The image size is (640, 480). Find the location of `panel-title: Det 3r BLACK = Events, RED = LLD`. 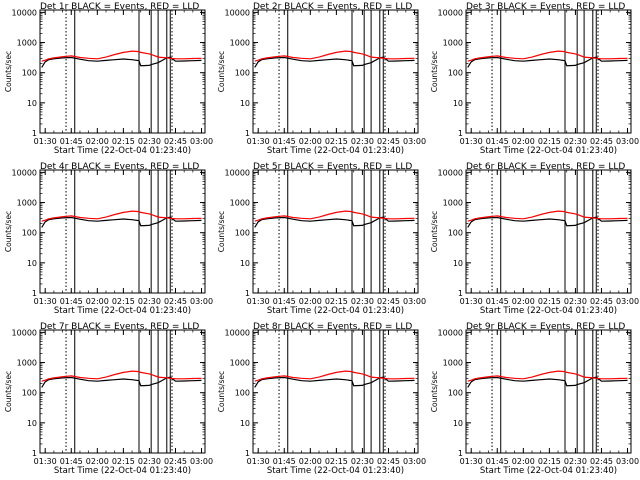

panel-title: Det 3r BLACK = Events, RED = LLD is located at coordinates (545, 7).